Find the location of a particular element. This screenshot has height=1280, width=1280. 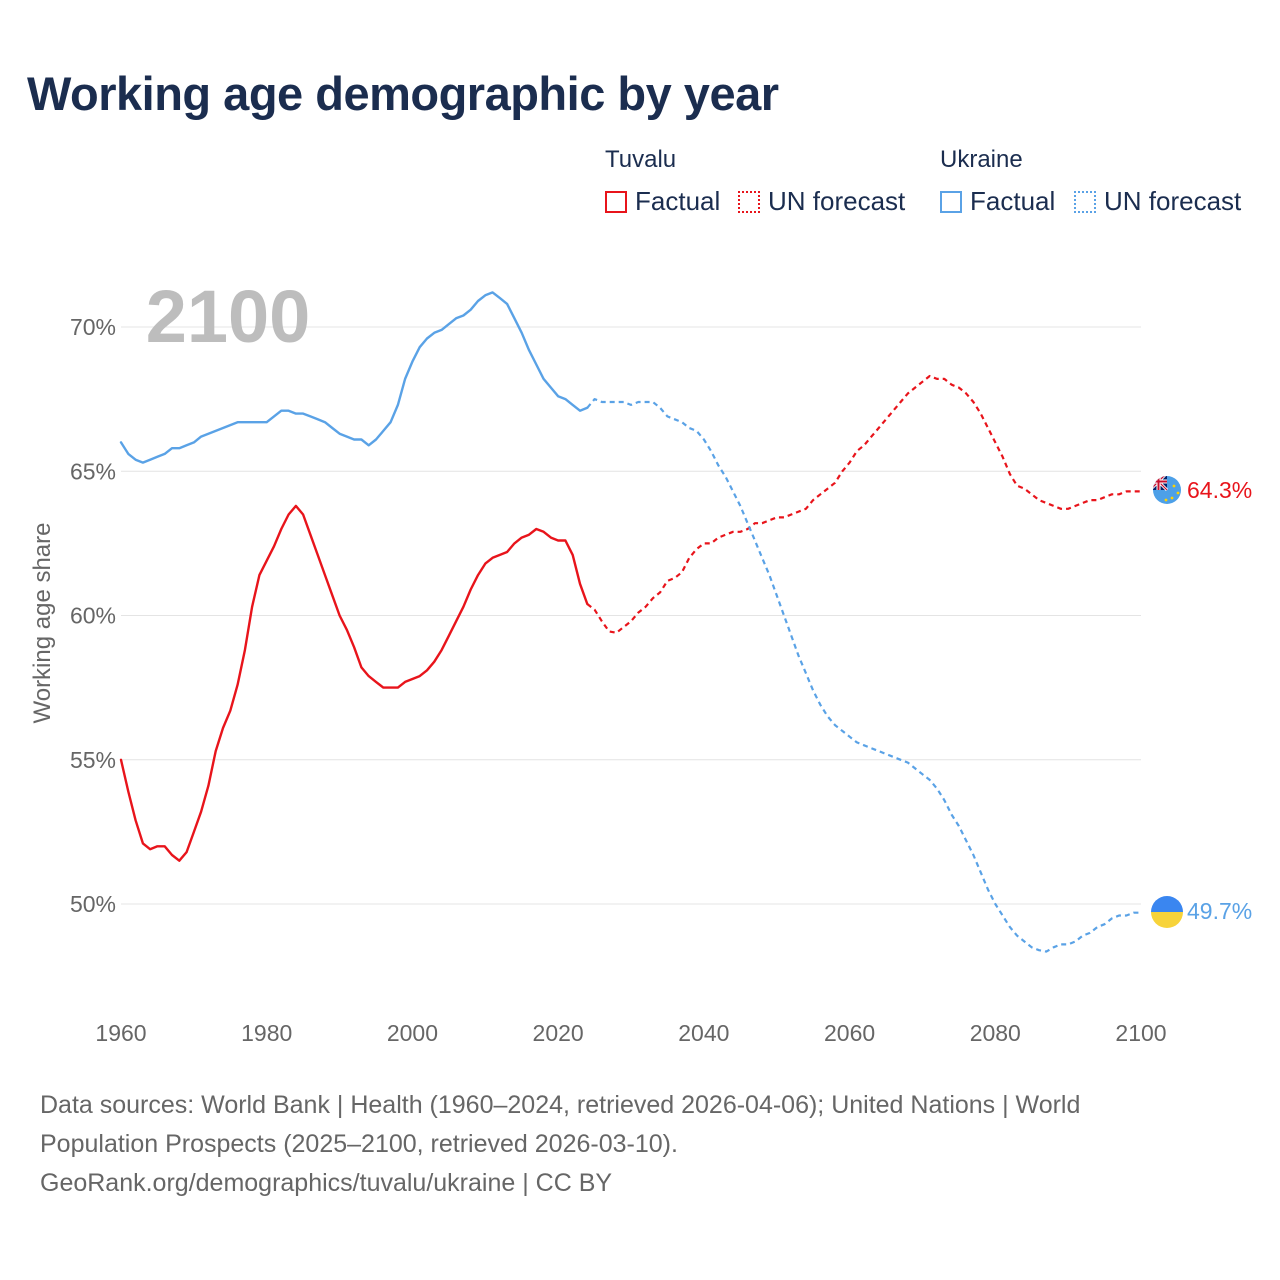

tuvalu-flag-cross-red is located at coordinates (1160, 483).